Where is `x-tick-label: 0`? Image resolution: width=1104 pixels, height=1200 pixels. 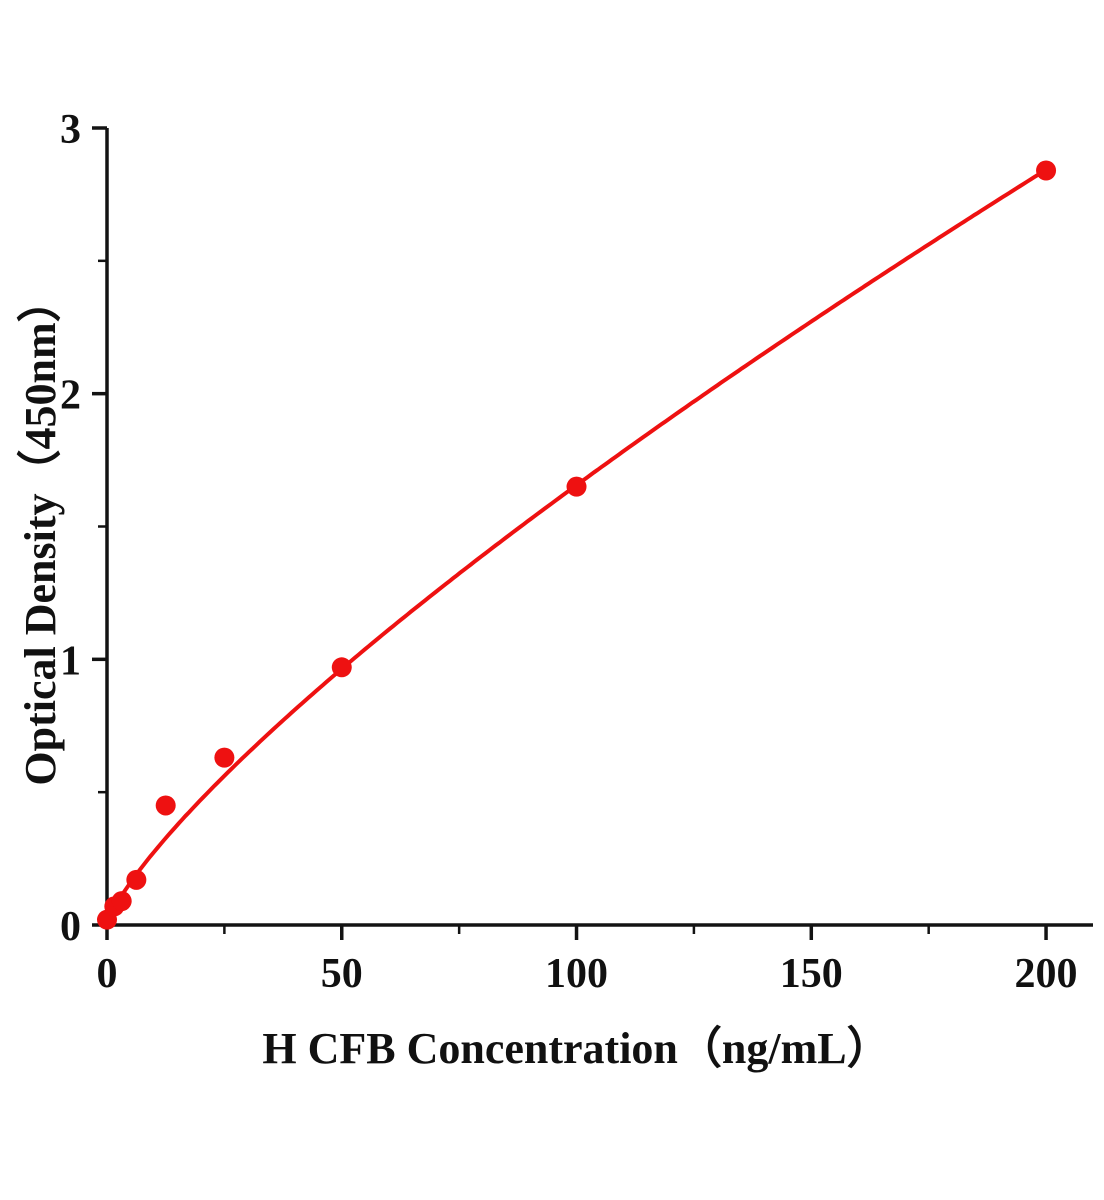
x-tick-label: 0 is located at coordinates (107, 974).